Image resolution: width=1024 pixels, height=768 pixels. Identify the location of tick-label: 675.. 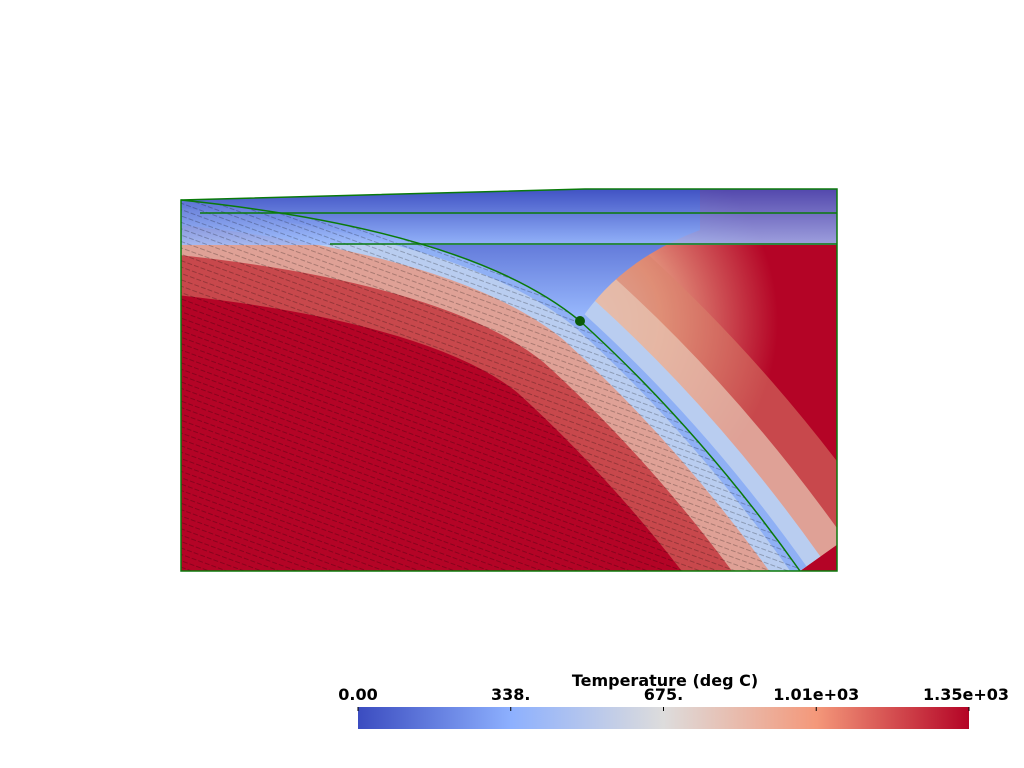
(663, 694).